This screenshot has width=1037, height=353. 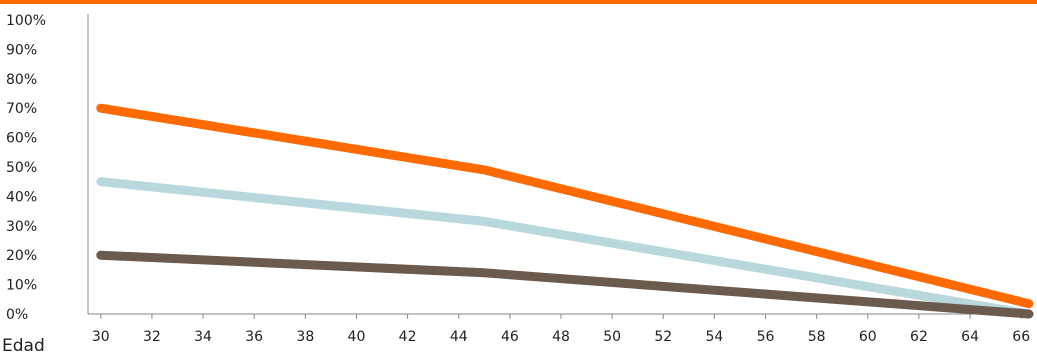 I want to click on x-tick-label: 36, so click(x=254, y=337).